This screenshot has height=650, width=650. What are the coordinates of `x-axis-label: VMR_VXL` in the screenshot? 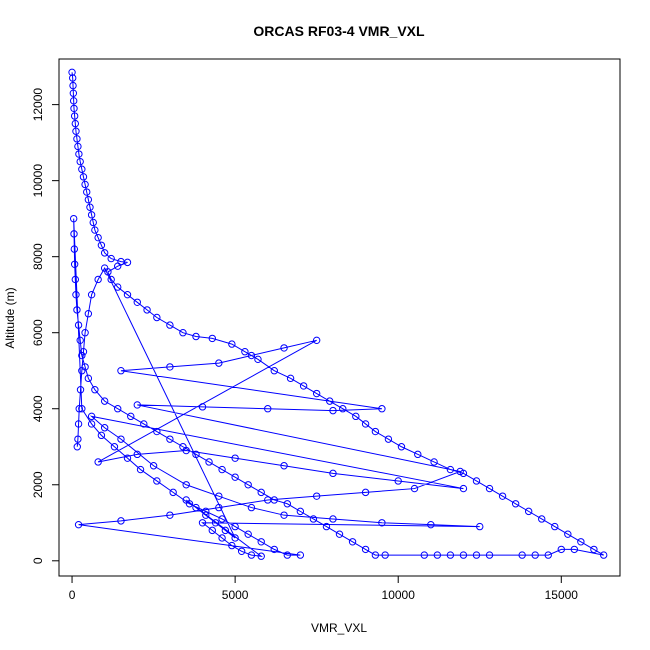 It's located at (339, 628).